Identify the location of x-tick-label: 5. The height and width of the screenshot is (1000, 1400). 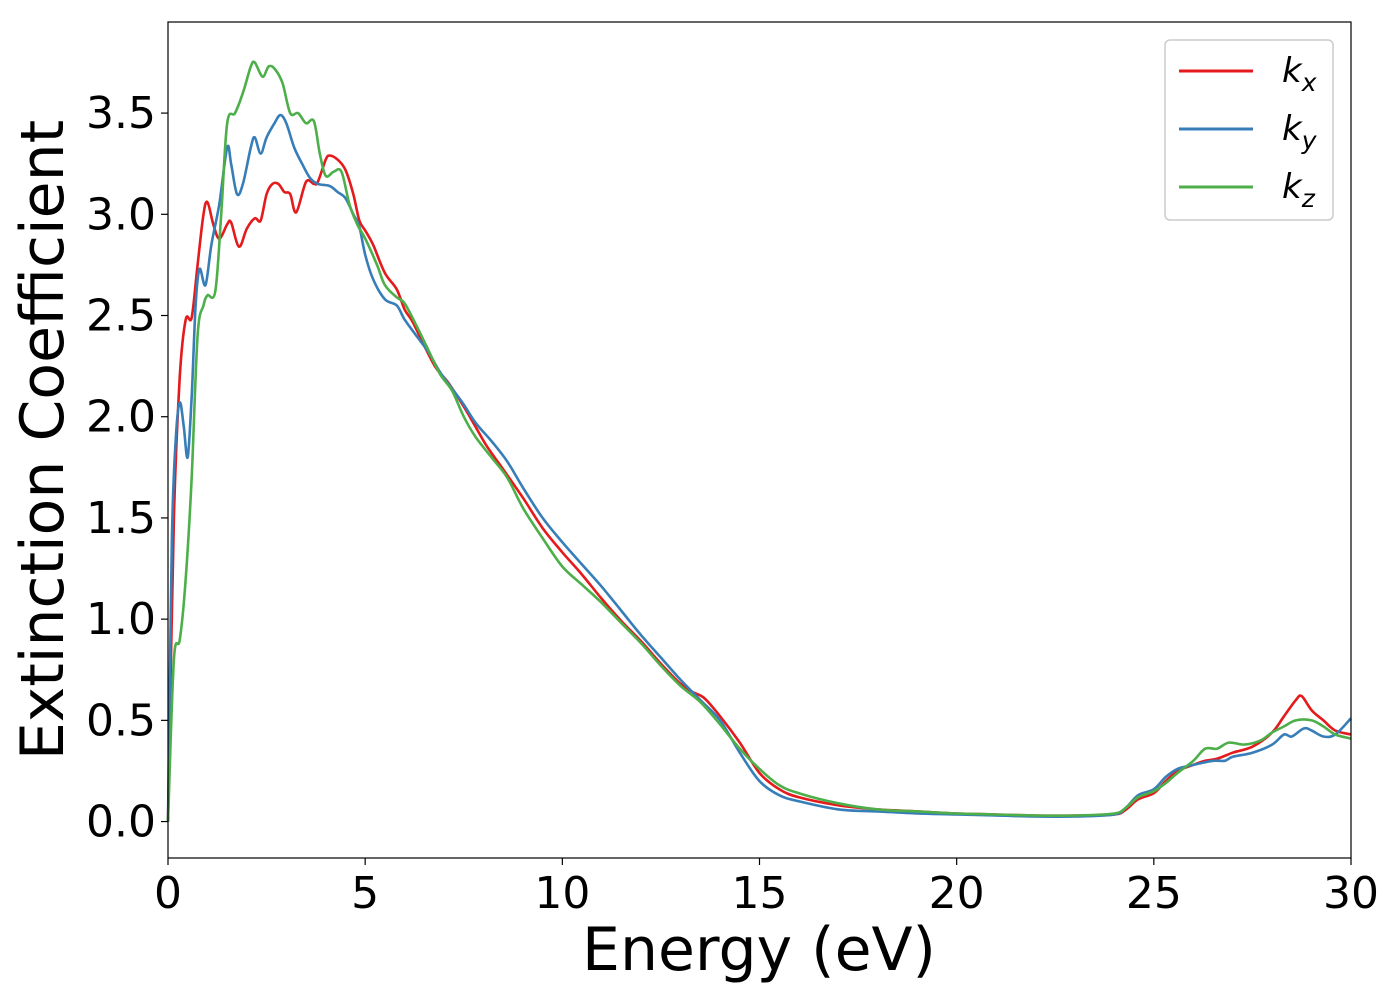
(365, 893).